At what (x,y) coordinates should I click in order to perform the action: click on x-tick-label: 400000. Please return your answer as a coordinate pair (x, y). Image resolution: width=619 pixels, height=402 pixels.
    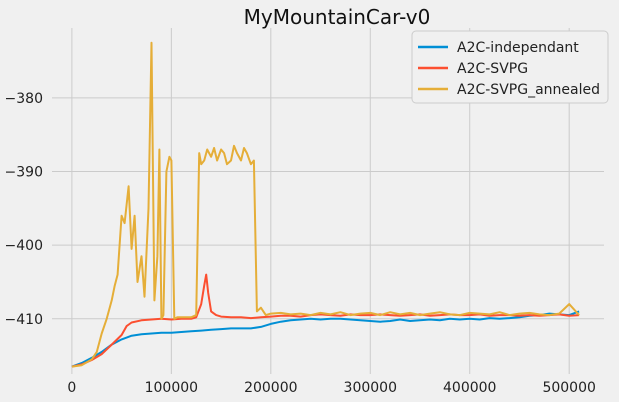
    Looking at the image, I should click on (469, 388).